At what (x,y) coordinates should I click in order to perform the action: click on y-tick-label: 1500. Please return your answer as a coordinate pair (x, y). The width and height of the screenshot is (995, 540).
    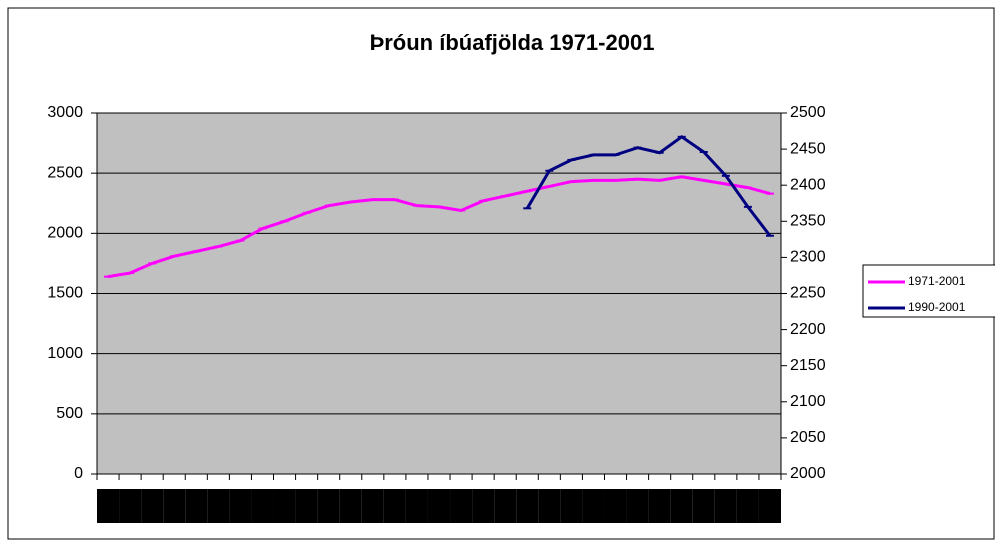
    Looking at the image, I should click on (65, 293).